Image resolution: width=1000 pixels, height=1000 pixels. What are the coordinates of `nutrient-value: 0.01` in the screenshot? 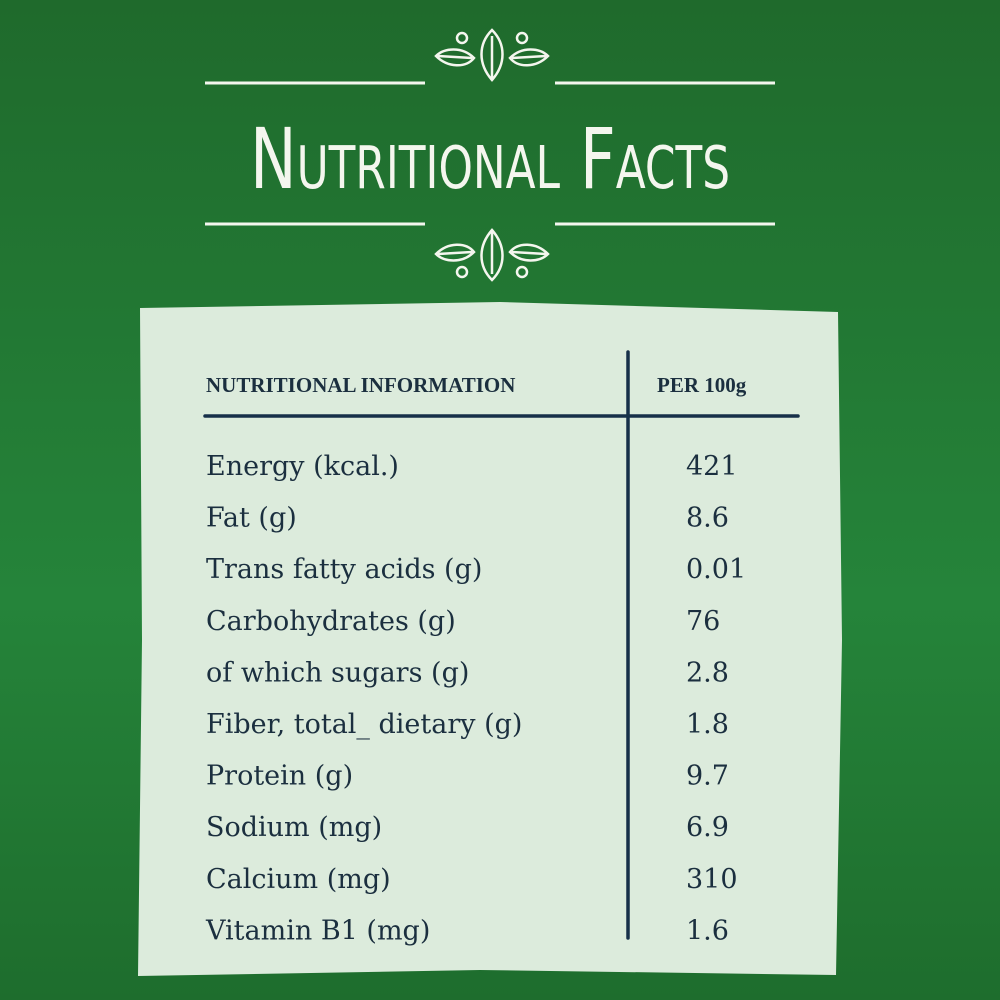 It's located at (716, 569).